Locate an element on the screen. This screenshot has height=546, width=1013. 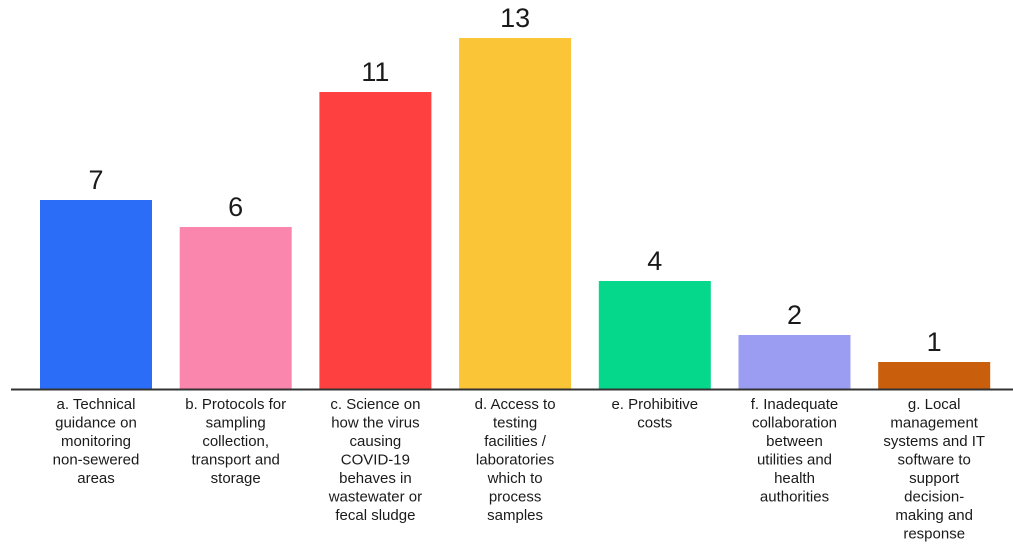
value-label-d: 13 is located at coordinates (515, 18).